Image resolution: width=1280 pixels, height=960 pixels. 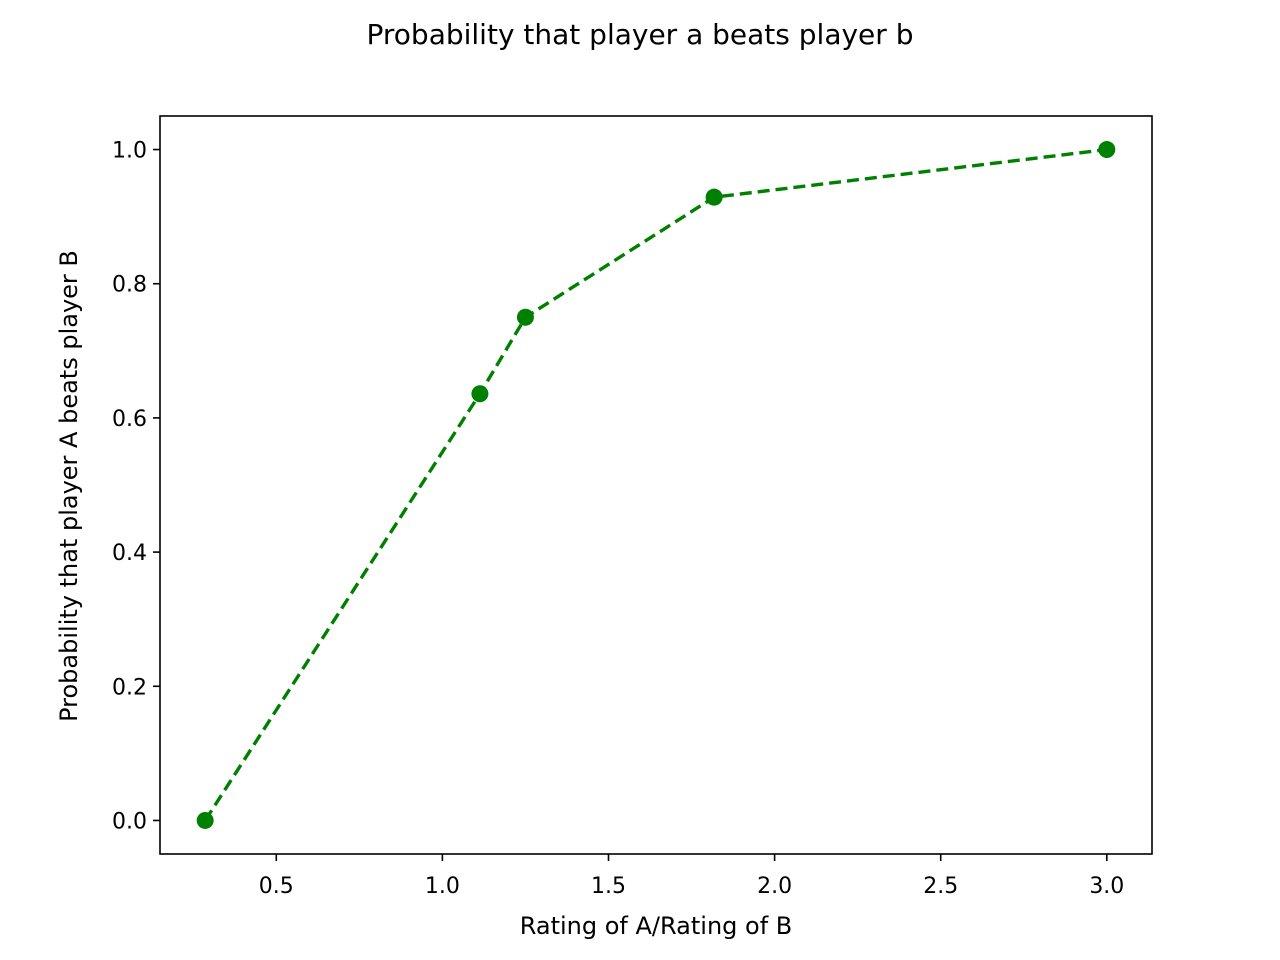 I want to click on y-tick-label: 0.8, so click(x=129, y=285).